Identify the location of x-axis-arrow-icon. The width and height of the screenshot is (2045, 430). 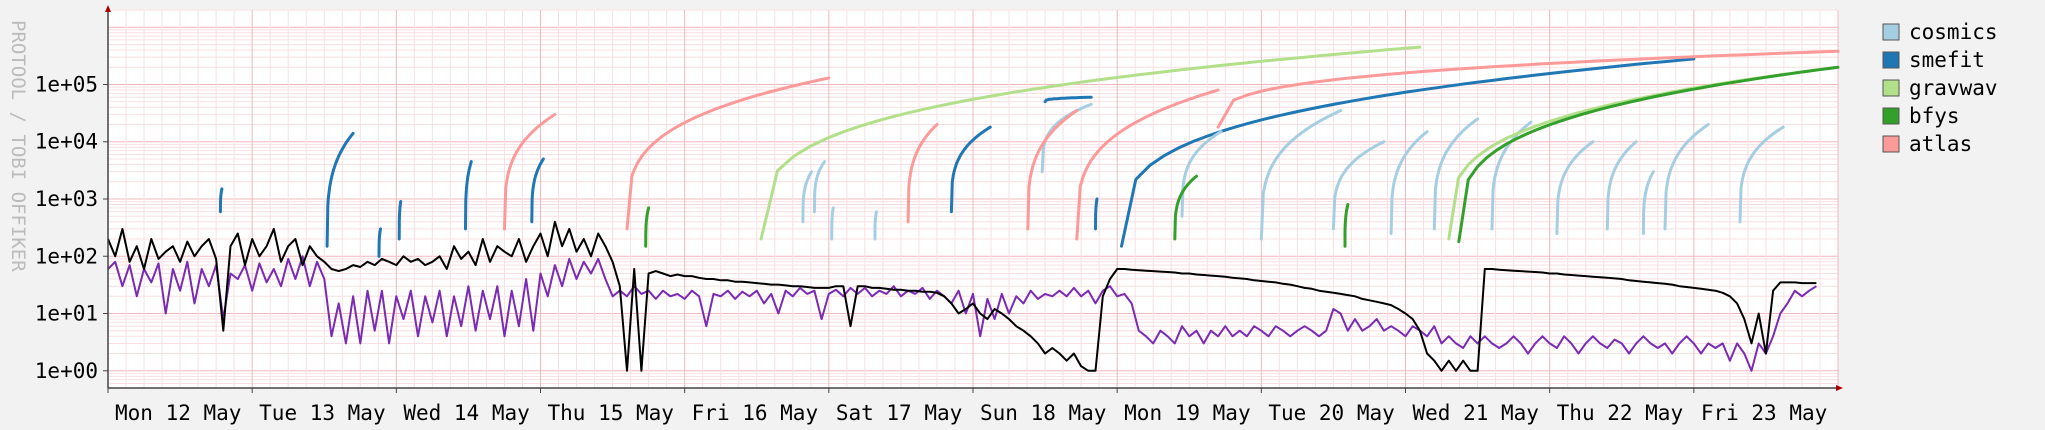
(1839, 388).